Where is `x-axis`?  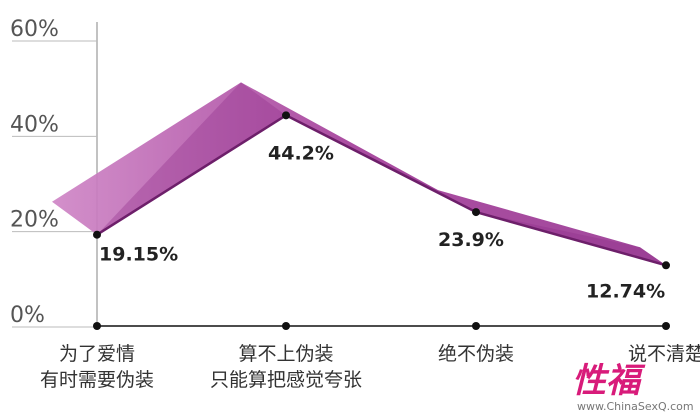
x-axis is located at coordinates (381, 326).